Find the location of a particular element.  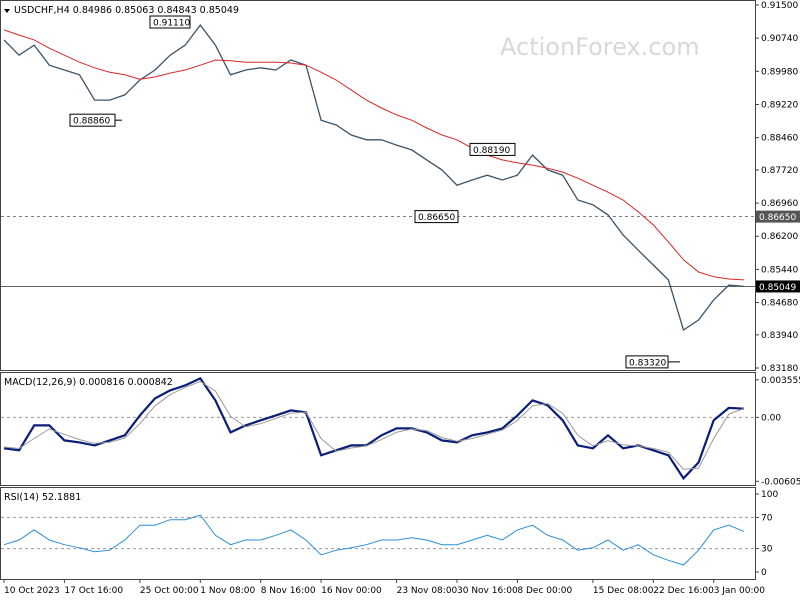

annotation-label: 0.88860 is located at coordinates (91, 122).